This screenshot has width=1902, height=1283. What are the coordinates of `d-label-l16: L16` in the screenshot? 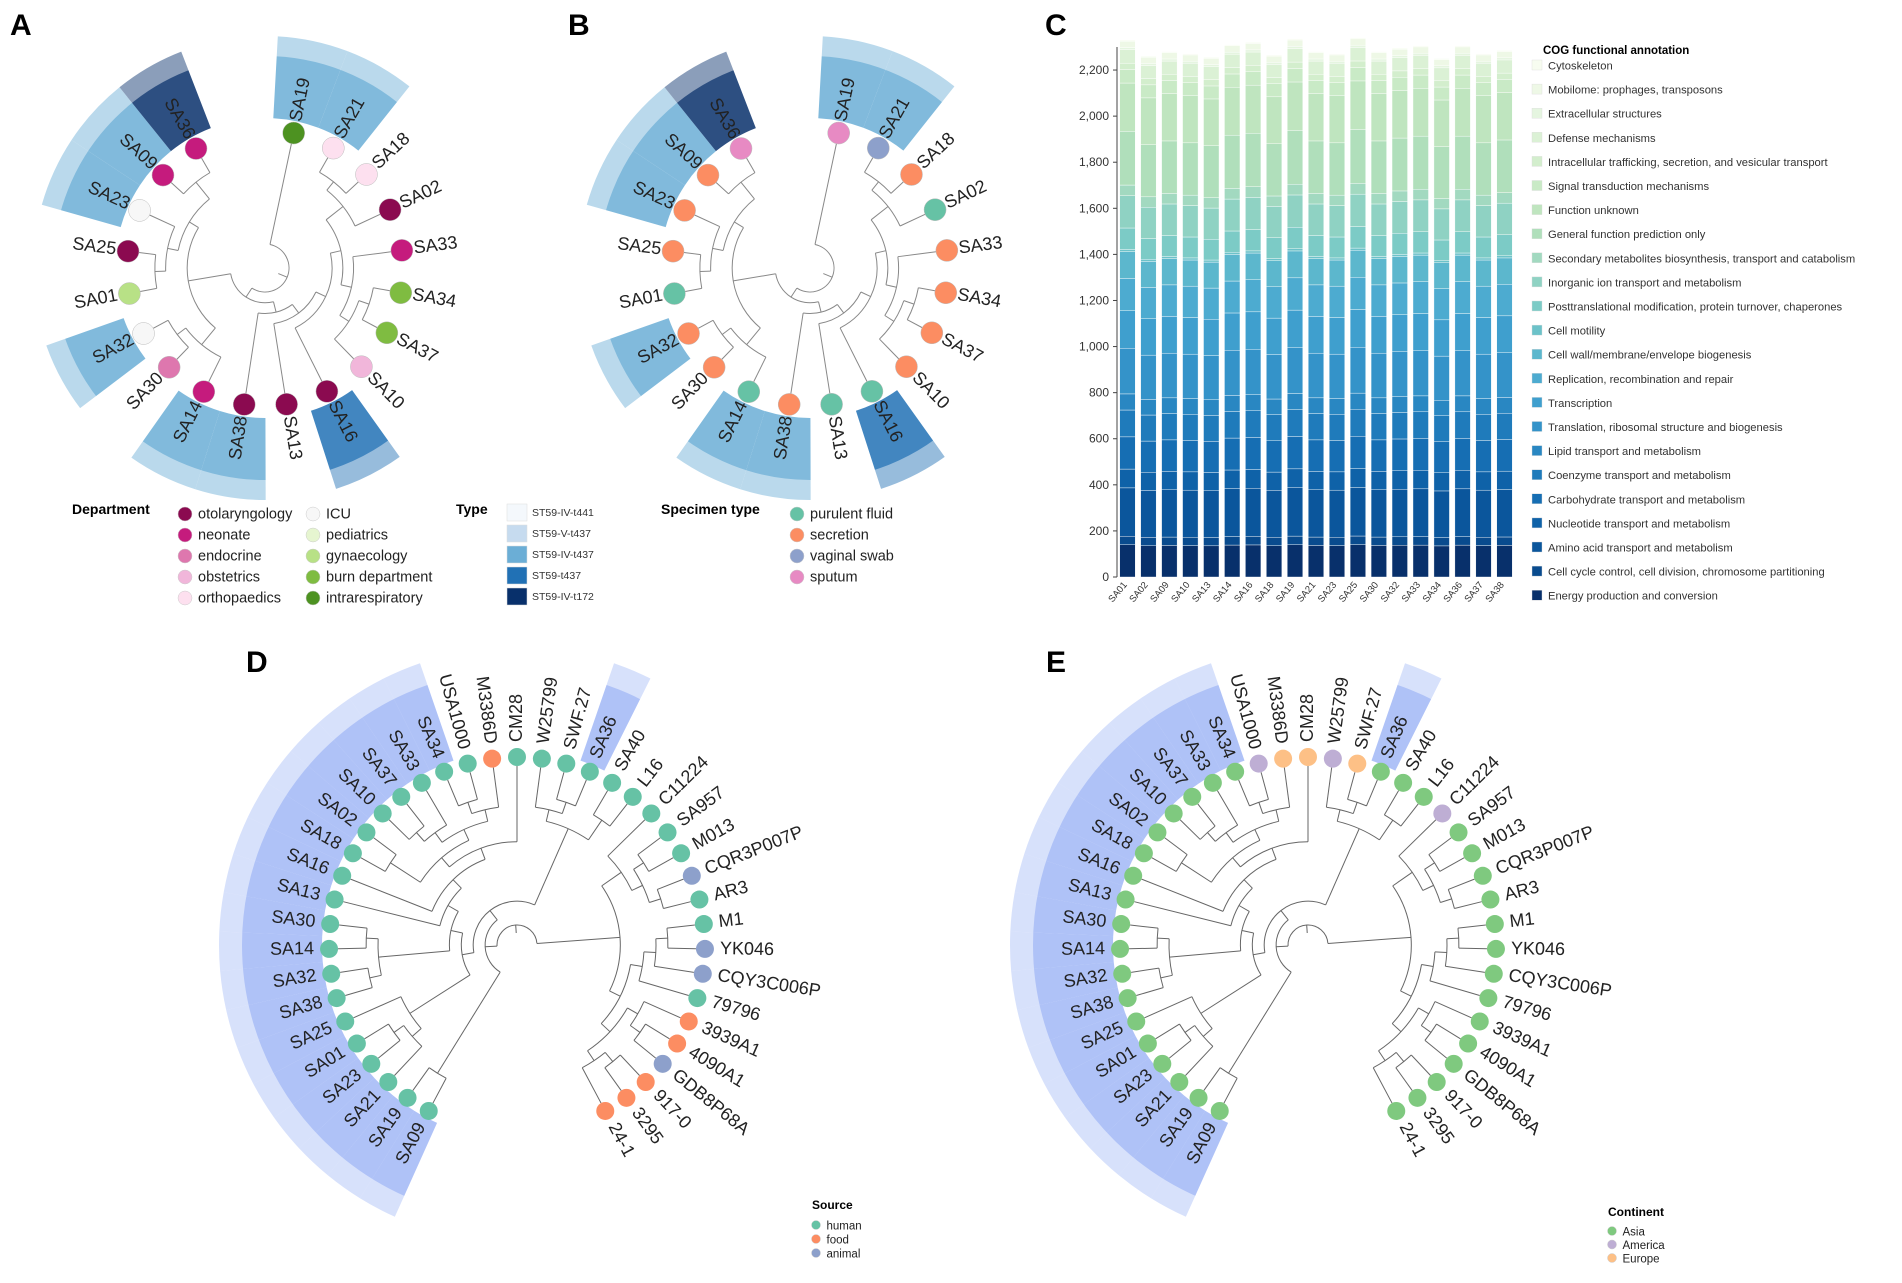 It's located at (650, 772).